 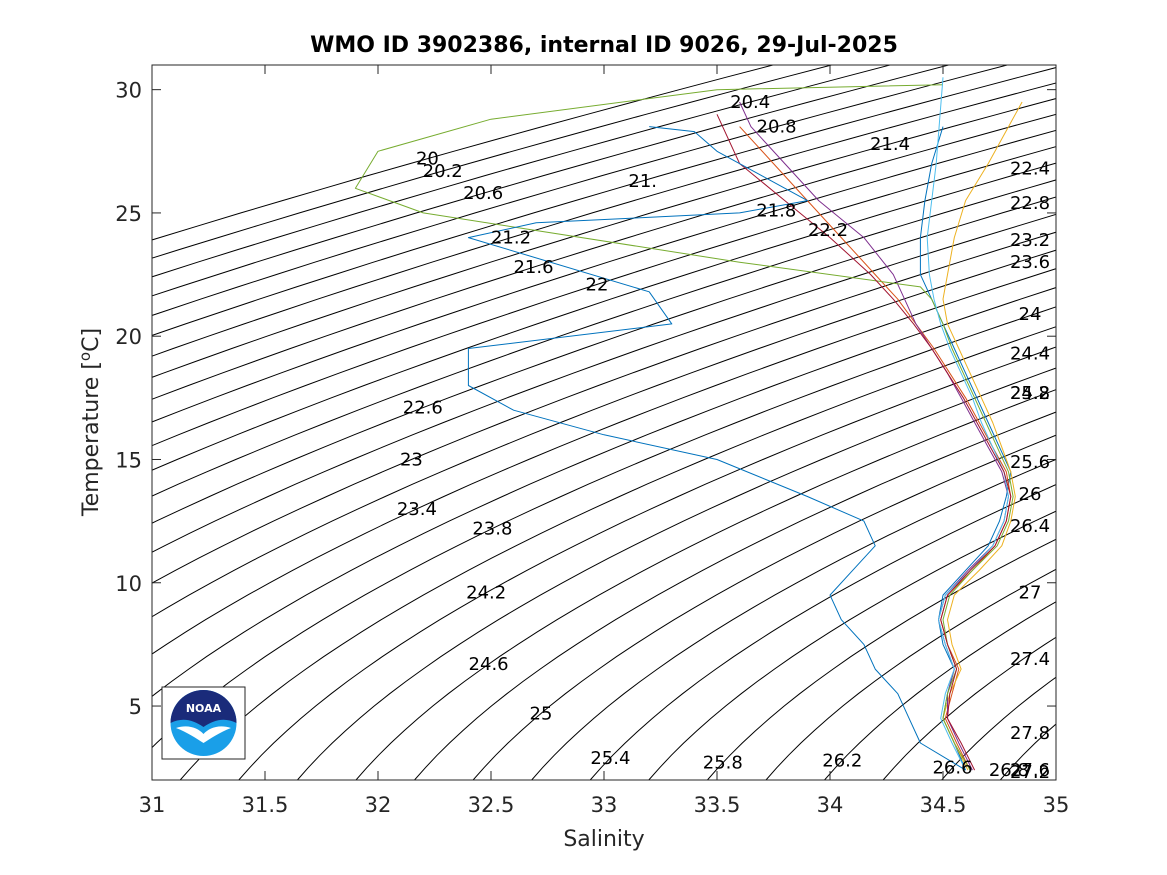 What do you see at coordinates (533, 267) in the screenshot?
I see `contour-label: 21.6` at bounding box center [533, 267].